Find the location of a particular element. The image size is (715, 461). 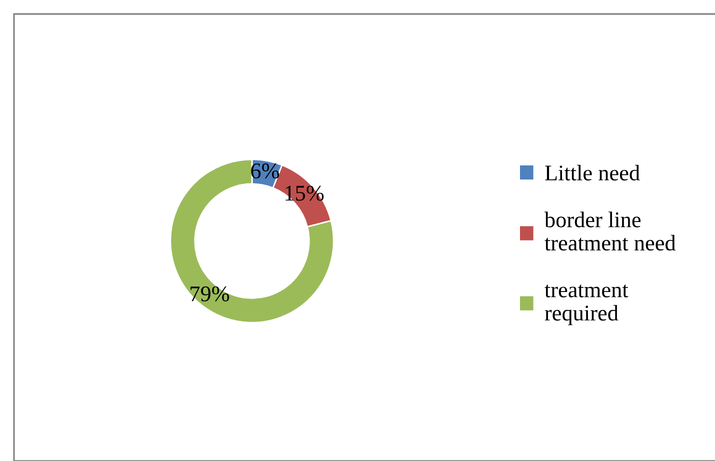

legend-label: border line treatment need is located at coordinates (610, 231).